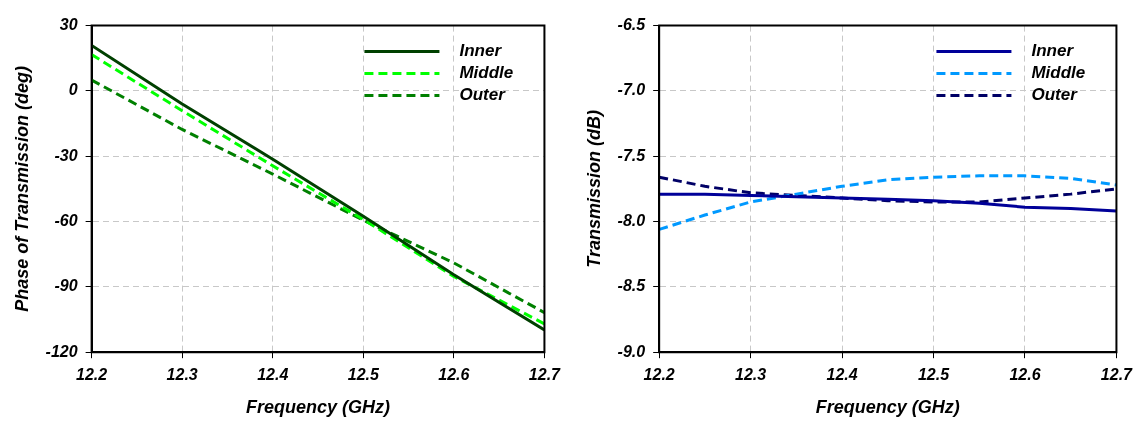  What do you see at coordinates (632, 155) in the screenshot?
I see `y-tick-label: -7.5` at bounding box center [632, 155].